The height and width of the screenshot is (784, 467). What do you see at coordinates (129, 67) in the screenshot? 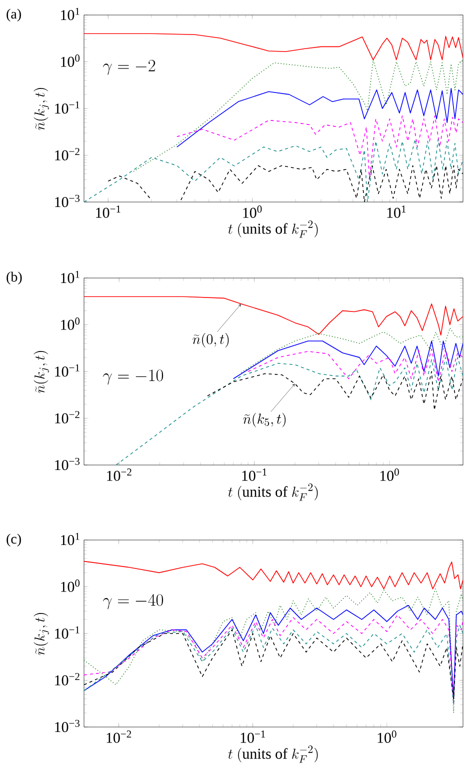
I see `annotation: $\gamma = -2$` at bounding box center [129, 67].